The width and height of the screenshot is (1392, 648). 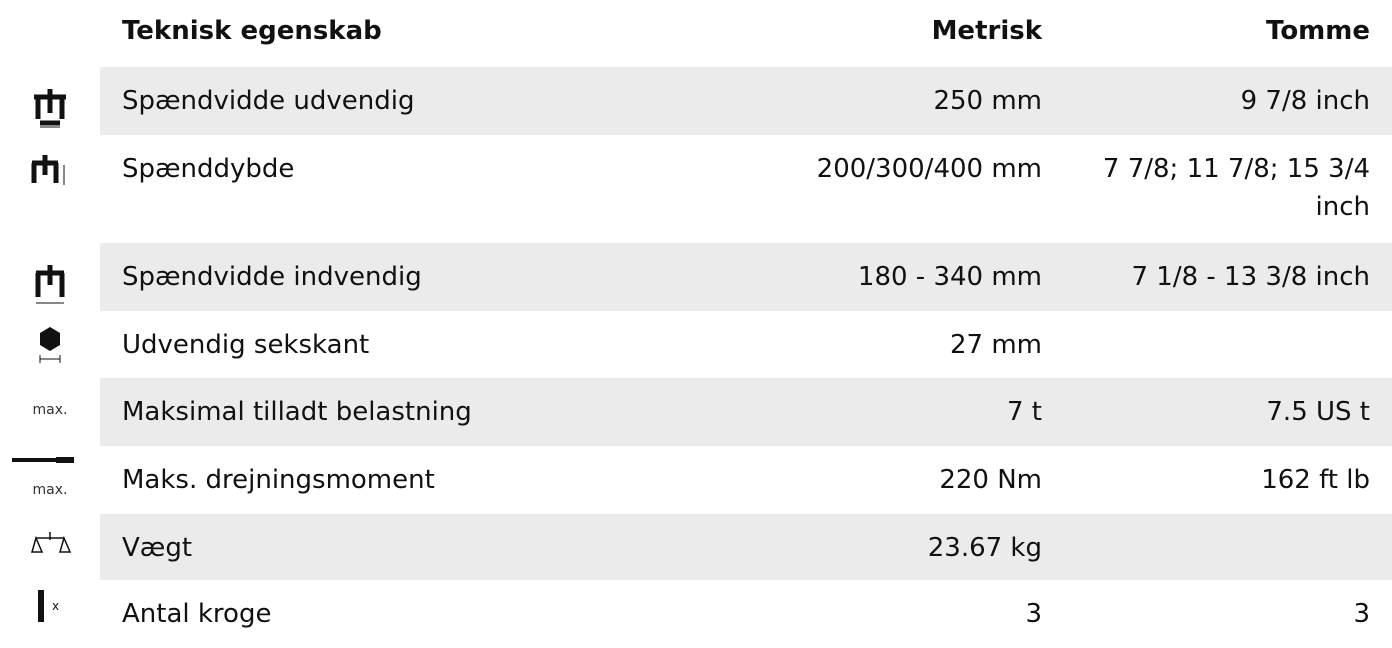 What do you see at coordinates (1236, 188) in the screenshot?
I see `imperial-value: 7 7/8; 11 7/8; 15 3/4 inch` at bounding box center [1236, 188].